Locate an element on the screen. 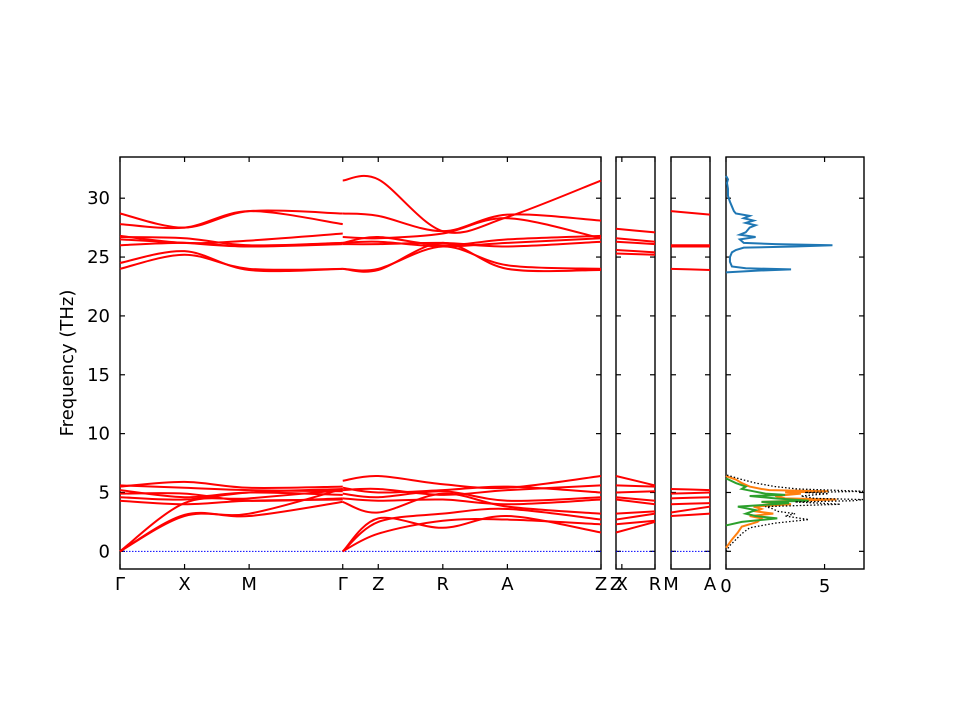 The width and height of the screenshot is (960, 720). dos-x-tick-label: 0 is located at coordinates (725, 586).